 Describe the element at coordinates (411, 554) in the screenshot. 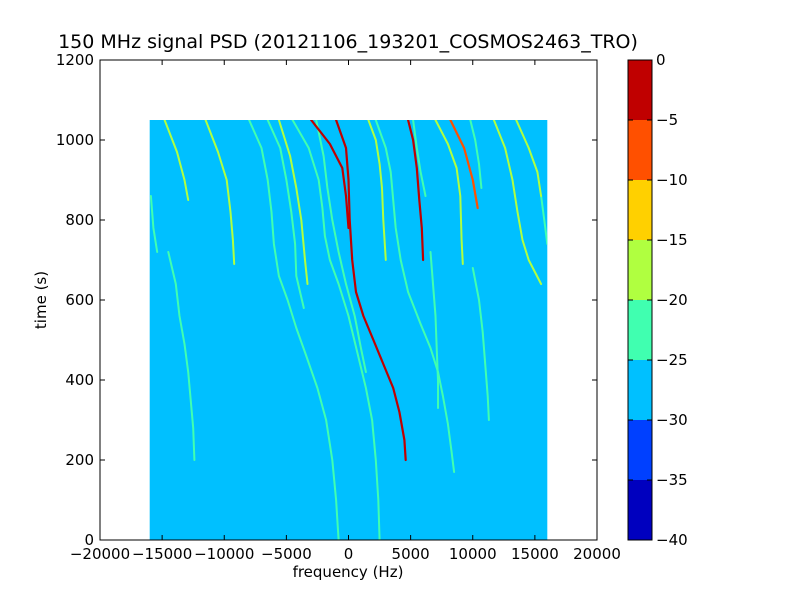

I see `x-tick-label: 5000` at that location.